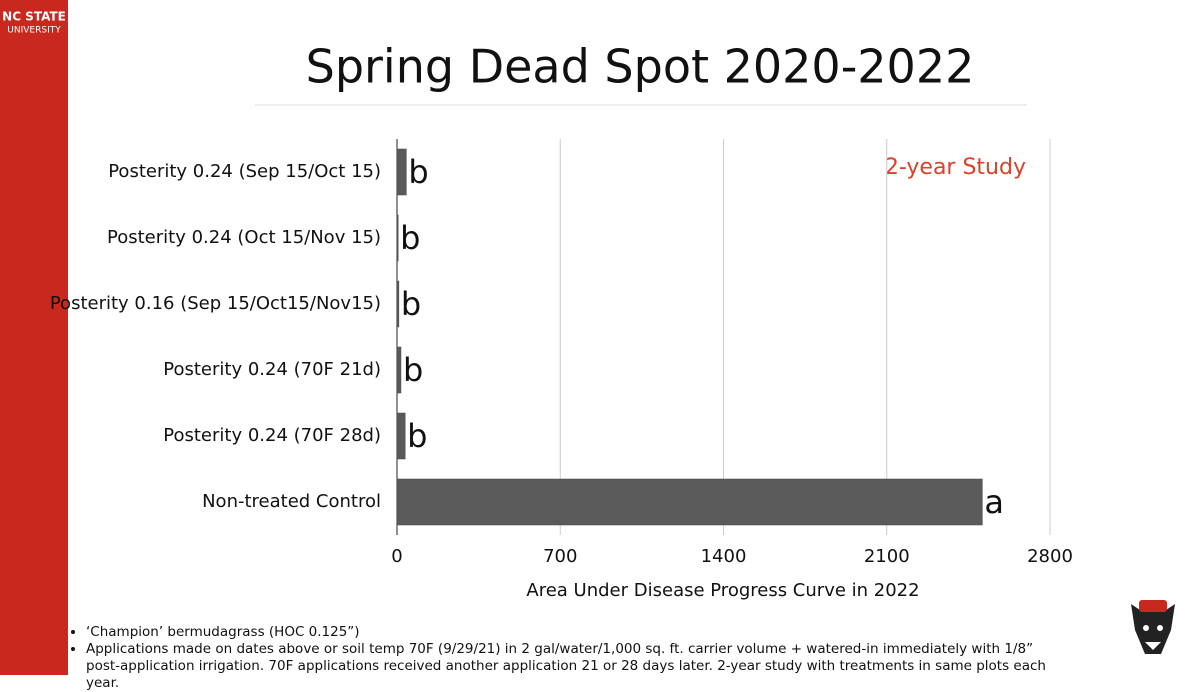 Image resolution: width=1200 pixels, height=692 pixels. I want to click on x-tick-label: 700, so click(560, 556).